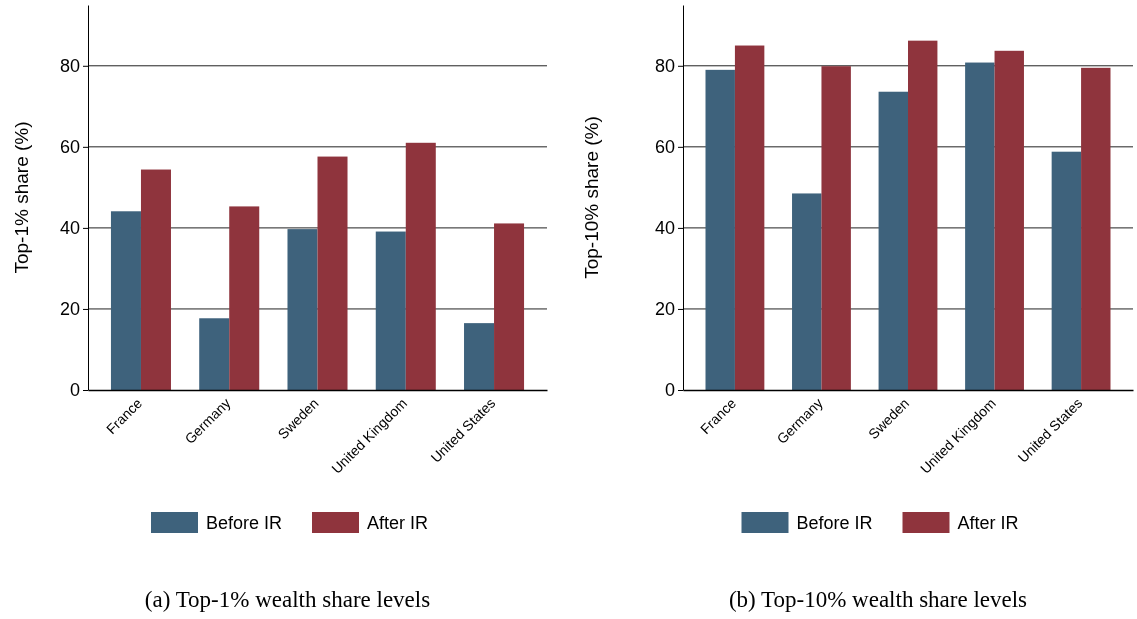 The image size is (1137, 619). I want to click on text: (b) Top-10% wealth share levels, so click(878, 599).